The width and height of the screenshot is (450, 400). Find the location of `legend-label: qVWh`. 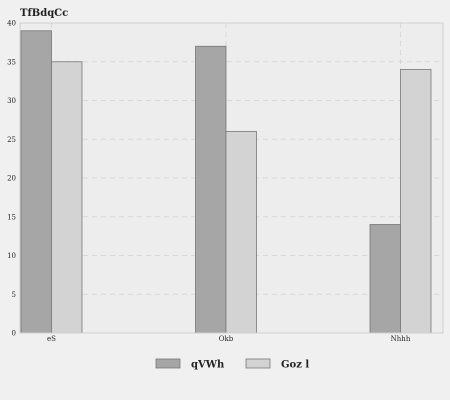

legend-label: qVWh is located at coordinates (208, 365).